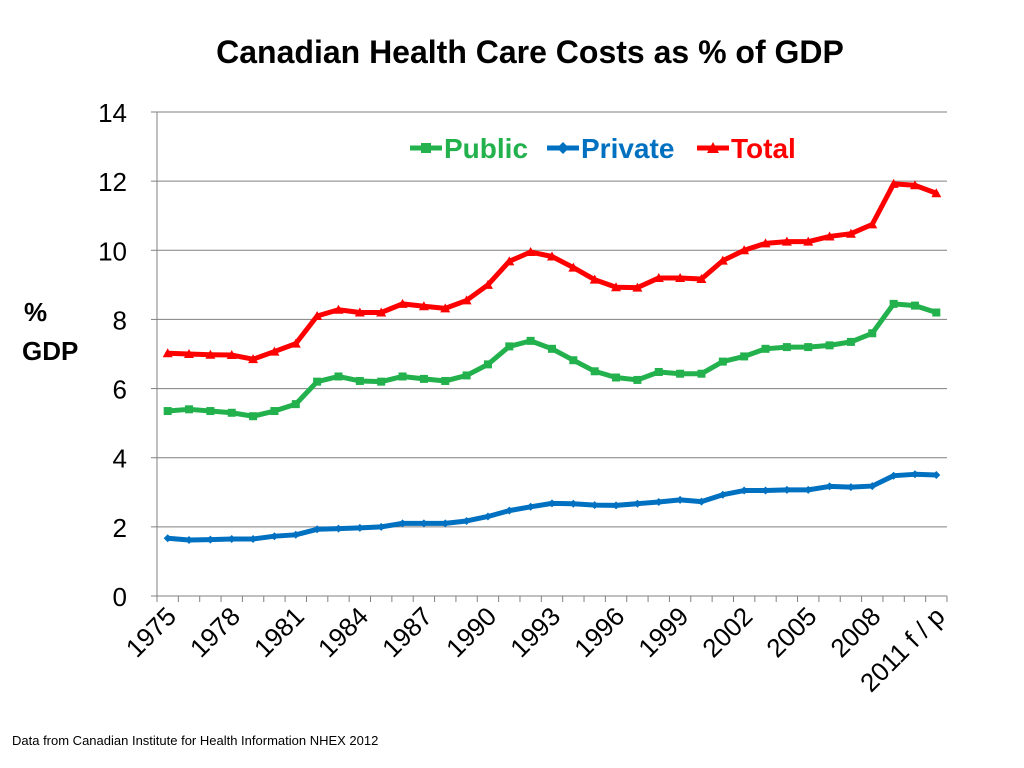  What do you see at coordinates (535, 632) in the screenshot?
I see `x-tick-label: 1993` at bounding box center [535, 632].